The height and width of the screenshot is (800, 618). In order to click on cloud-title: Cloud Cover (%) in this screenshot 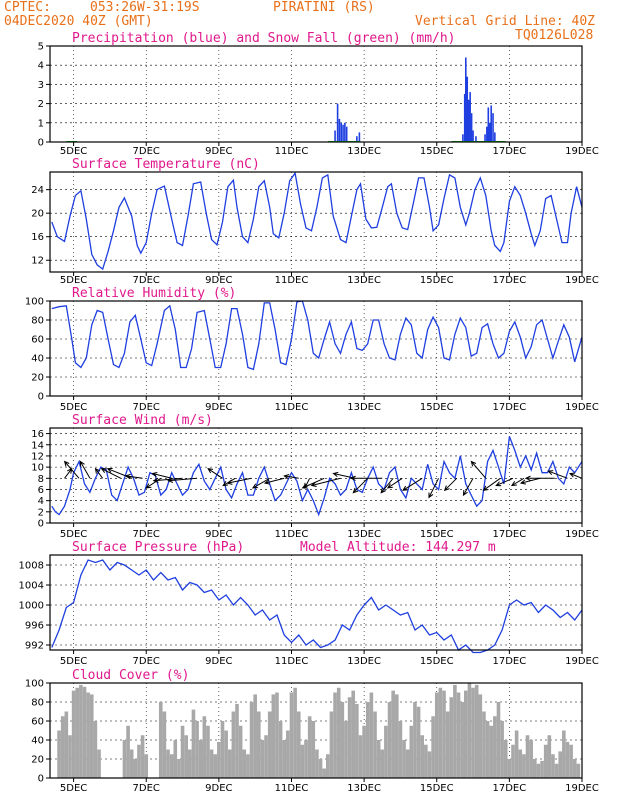, I will do `click(130, 675)`.